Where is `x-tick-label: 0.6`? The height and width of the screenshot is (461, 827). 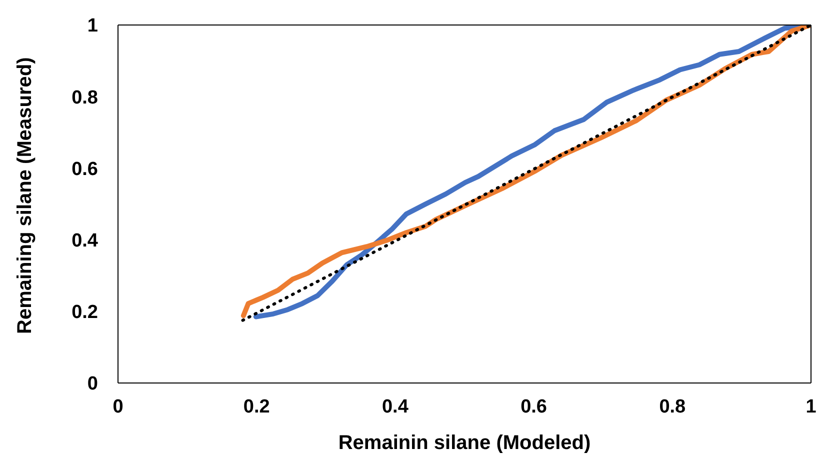 x-tick-label: 0.6 is located at coordinates (534, 407).